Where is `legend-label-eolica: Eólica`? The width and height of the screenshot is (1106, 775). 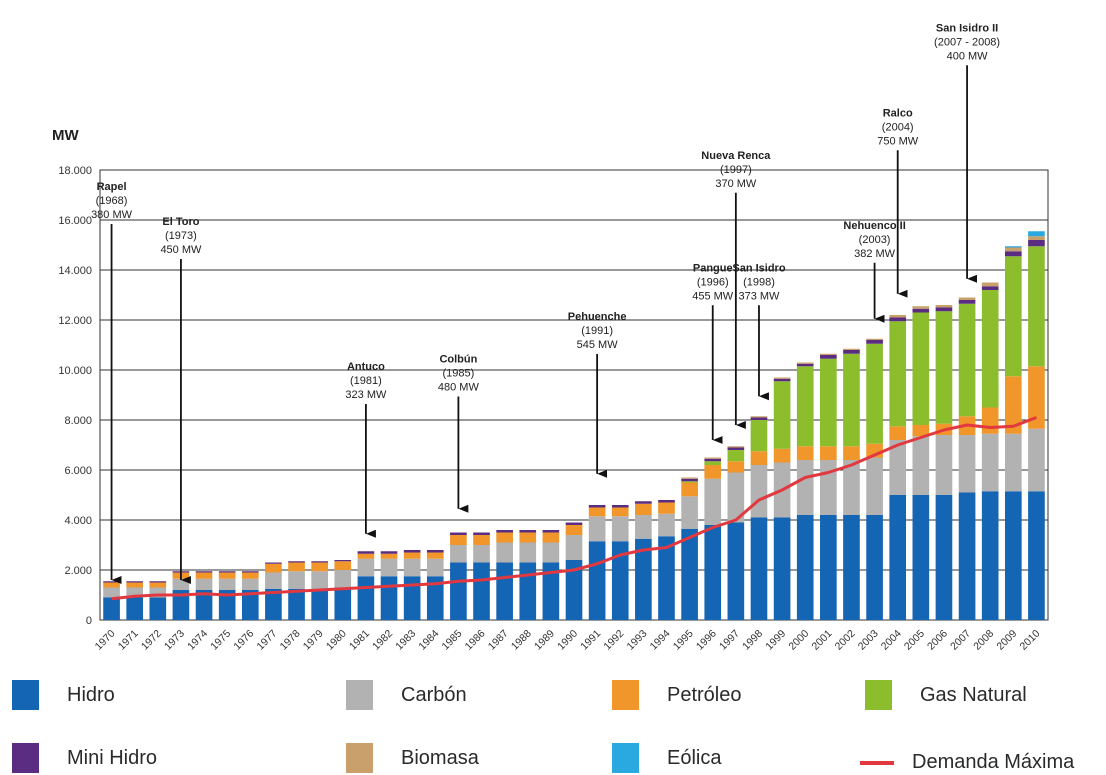 legend-label-eolica: Eólica is located at coordinates (694, 757).